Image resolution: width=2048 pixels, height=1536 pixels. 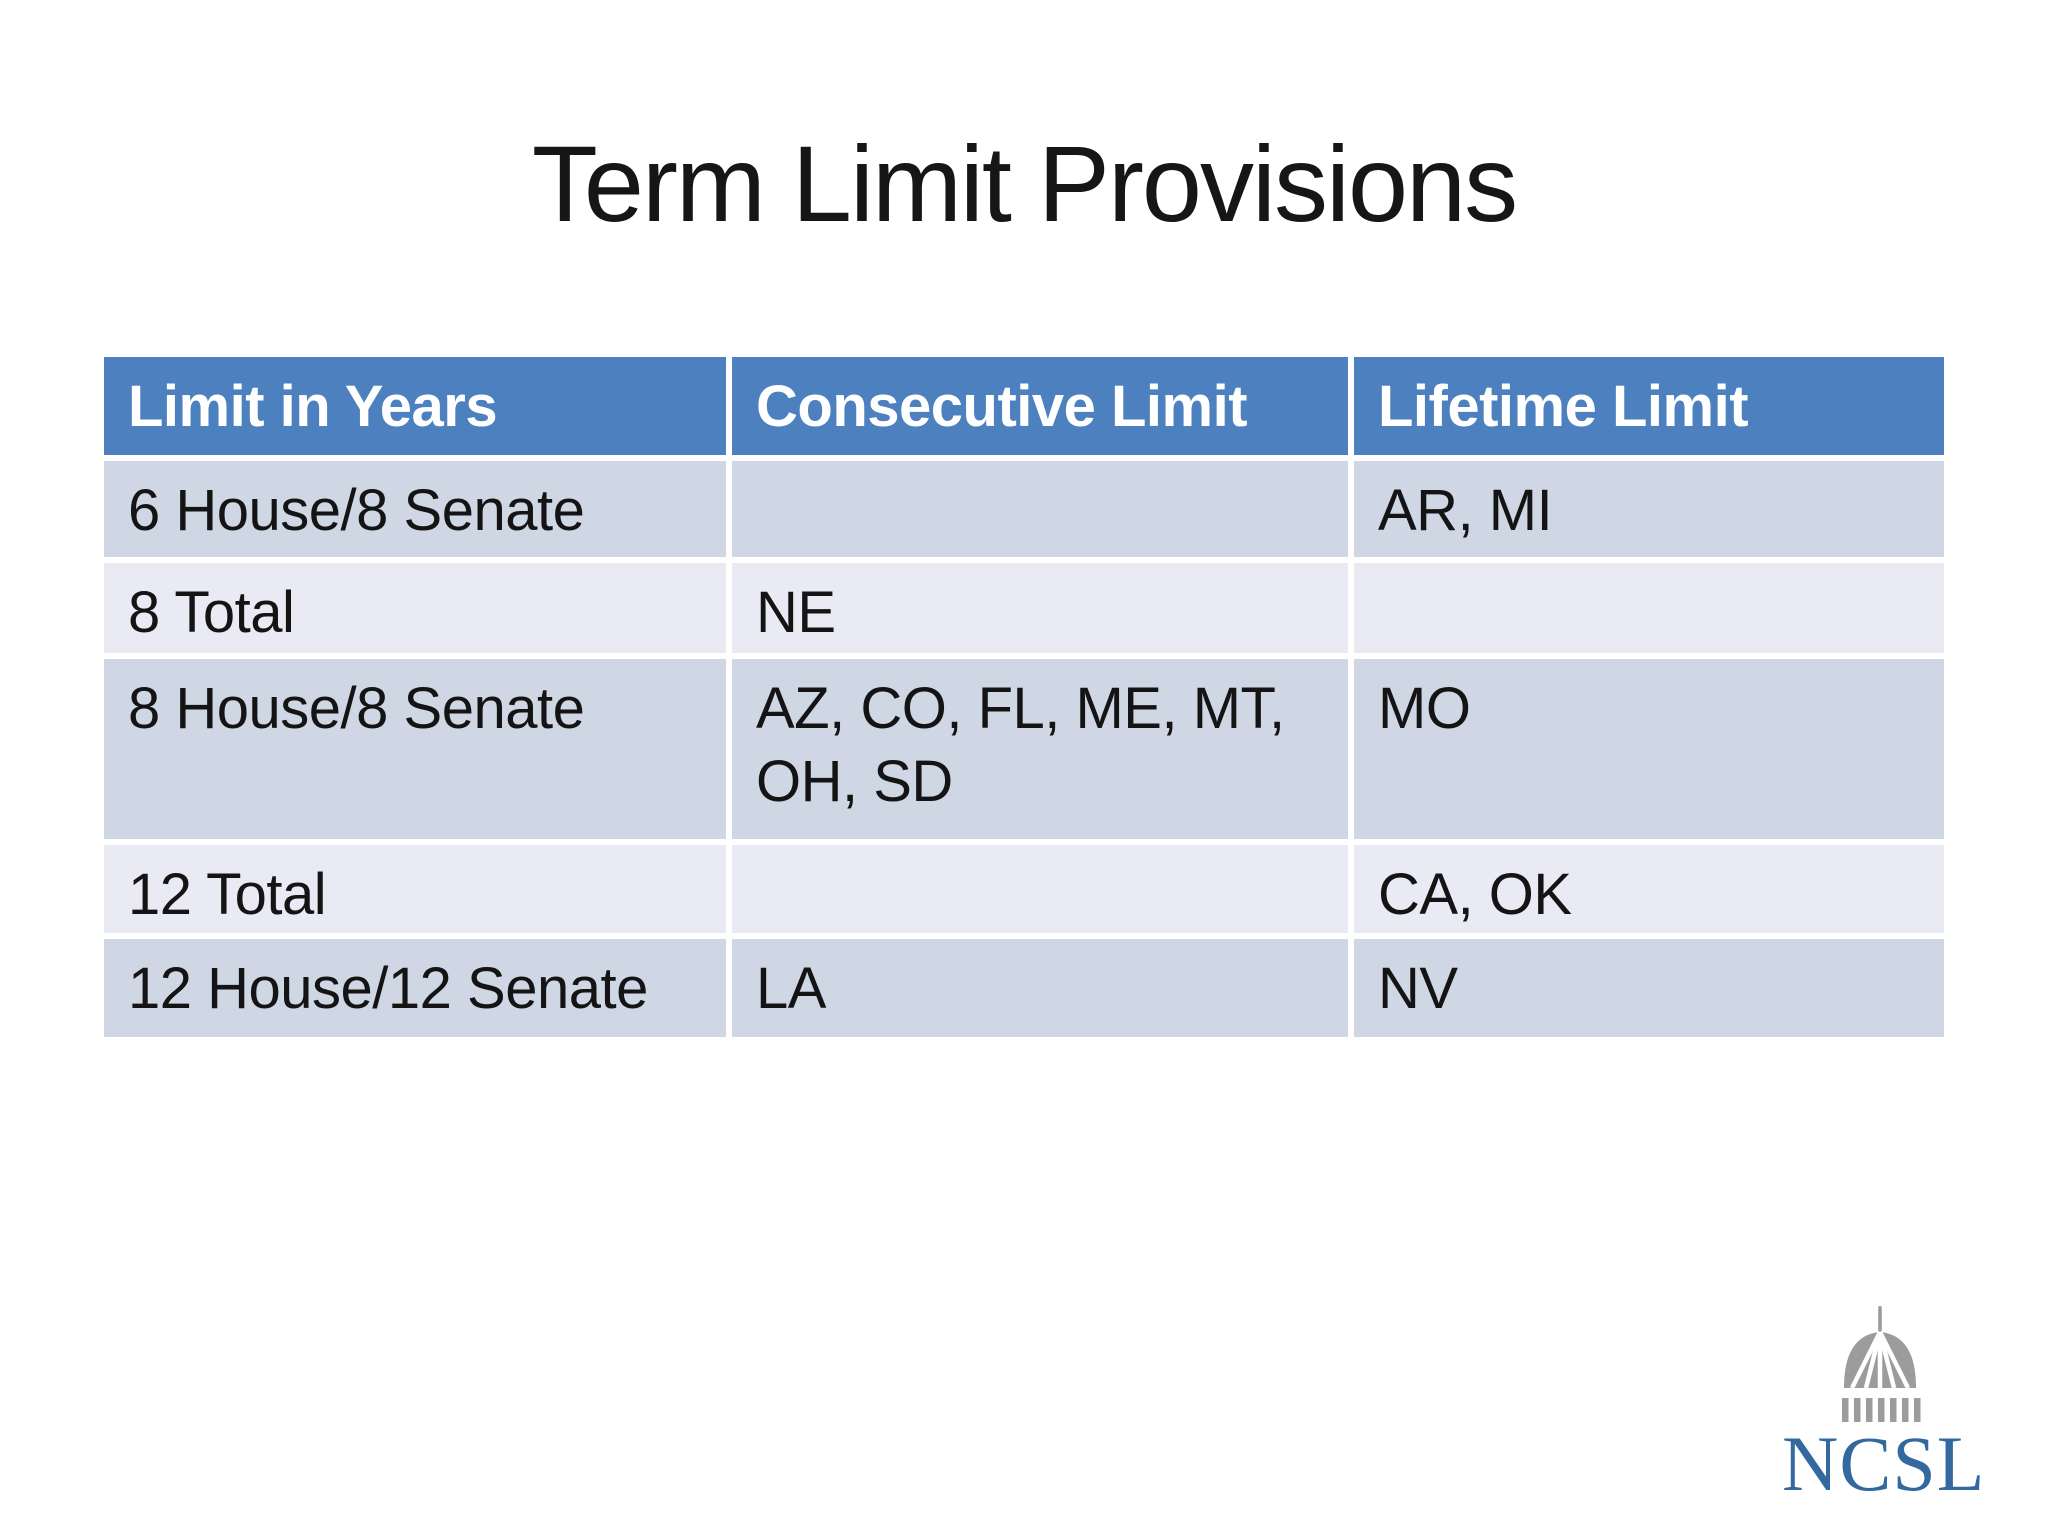 I want to click on table-cell-limit: 12 House/12 Senate, so click(x=415, y=988).